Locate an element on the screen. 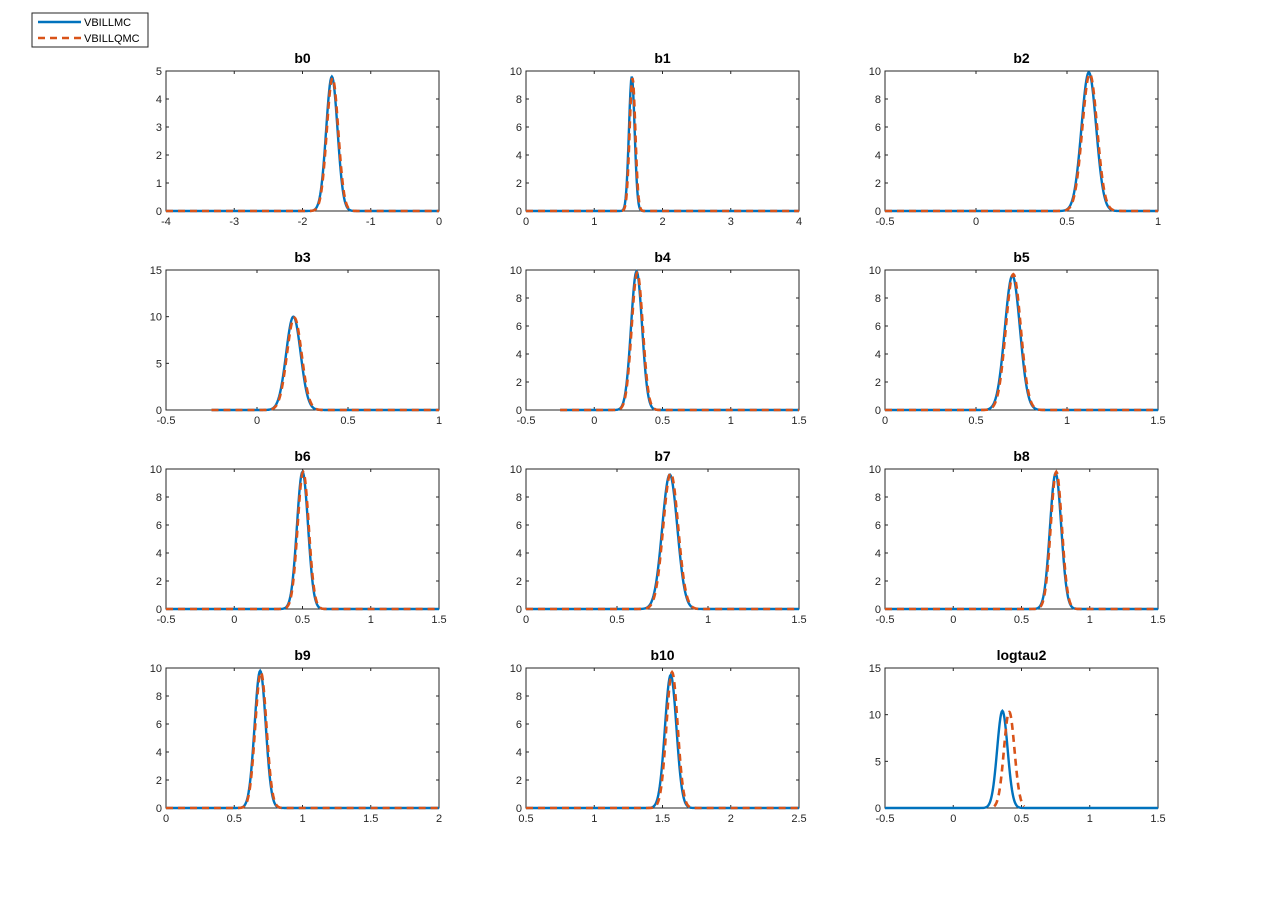 The width and height of the screenshot is (1280, 908). plot-title: b6 is located at coordinates (302, 456).